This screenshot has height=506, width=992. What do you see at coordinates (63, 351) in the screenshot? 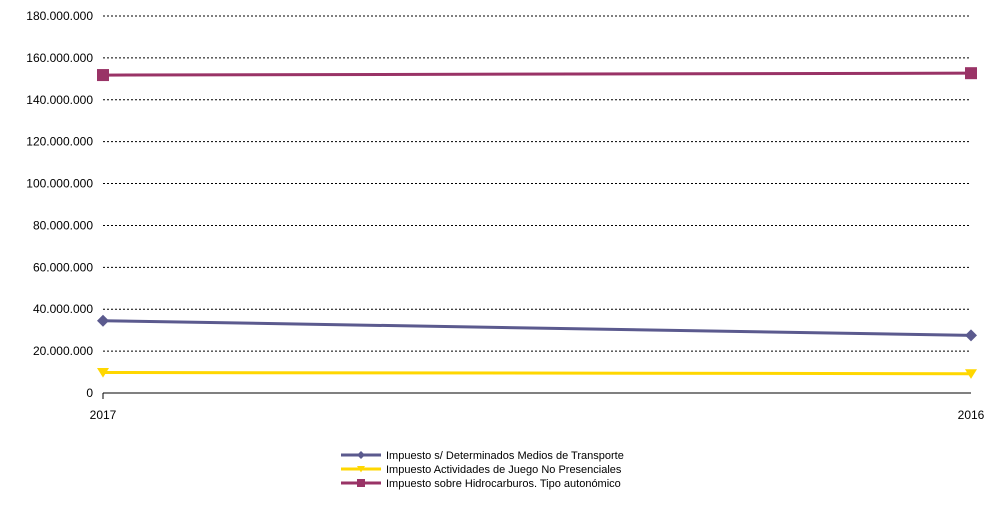
I see `y-tick-label: 20.000.000` at bounding box center [63, 351].